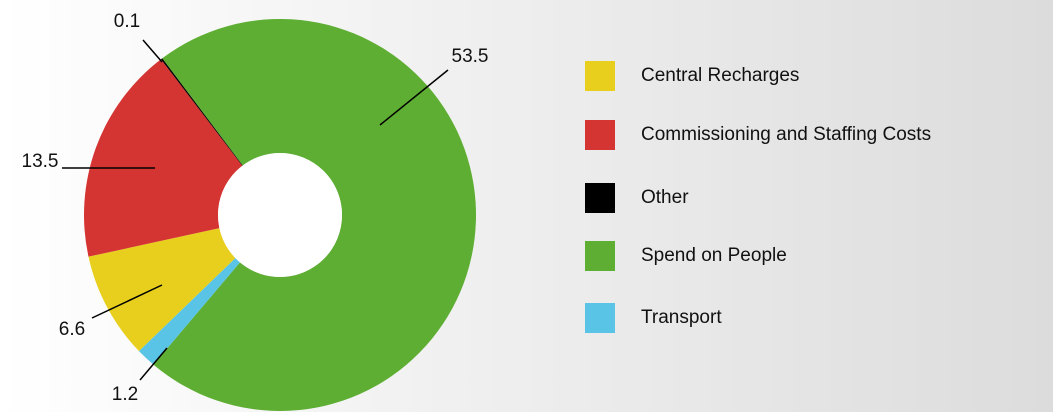  I want to click on data-label: 0.1, so click(127, 21).